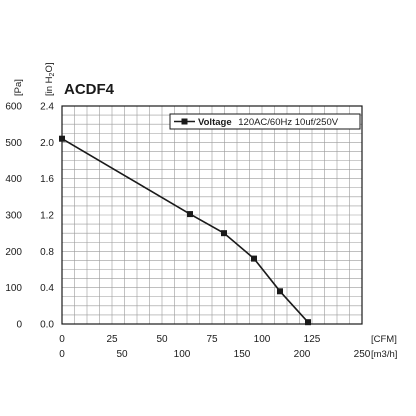 This screenshot has width=416, height=416. I want to click on legend: Voltage 120AC/60Hz 10uf/250V, so click(265, 121).